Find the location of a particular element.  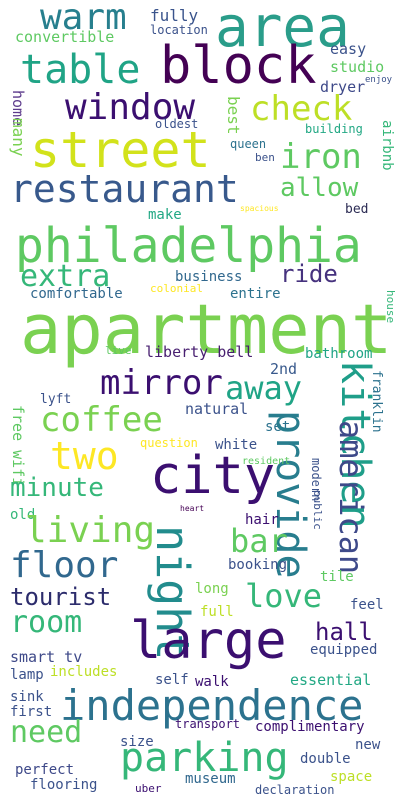

cloud-word: oldest is located at coordinates (177, 124).